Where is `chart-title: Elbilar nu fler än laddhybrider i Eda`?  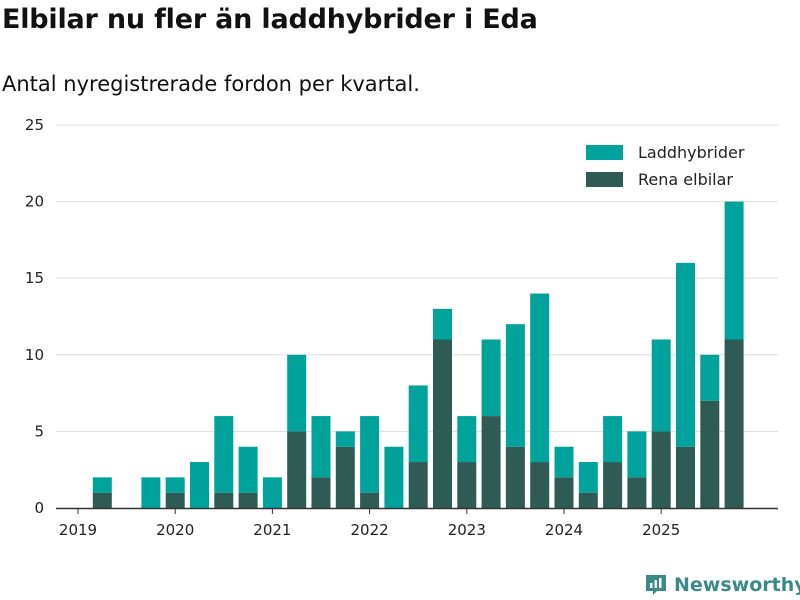
chart-title: Elbilar nu fler än laddhybrider i Eda is located at coordinates (270, 19).